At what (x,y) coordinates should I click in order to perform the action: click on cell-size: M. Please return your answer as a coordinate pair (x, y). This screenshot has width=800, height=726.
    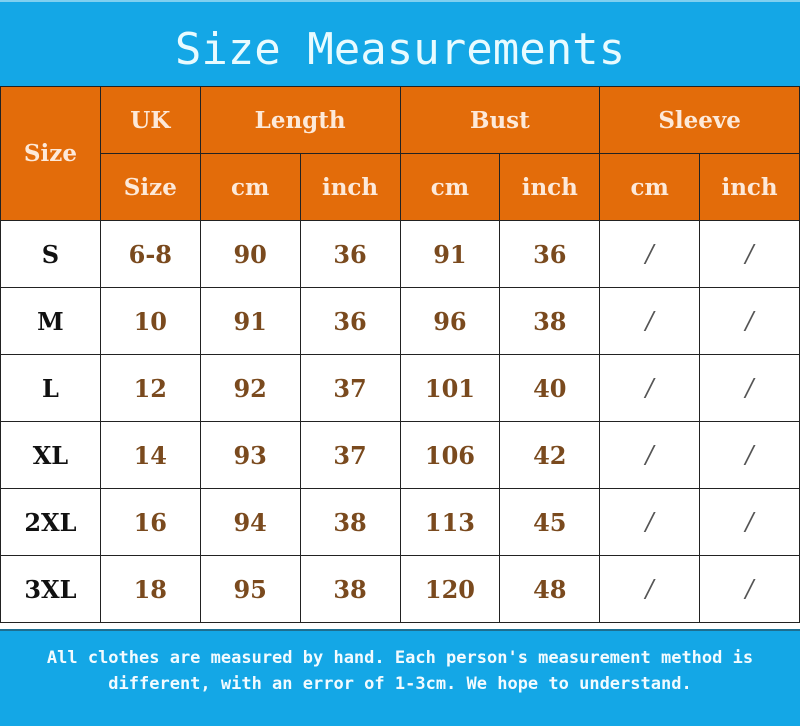
    Looking at the image, I should click on (50, 321).